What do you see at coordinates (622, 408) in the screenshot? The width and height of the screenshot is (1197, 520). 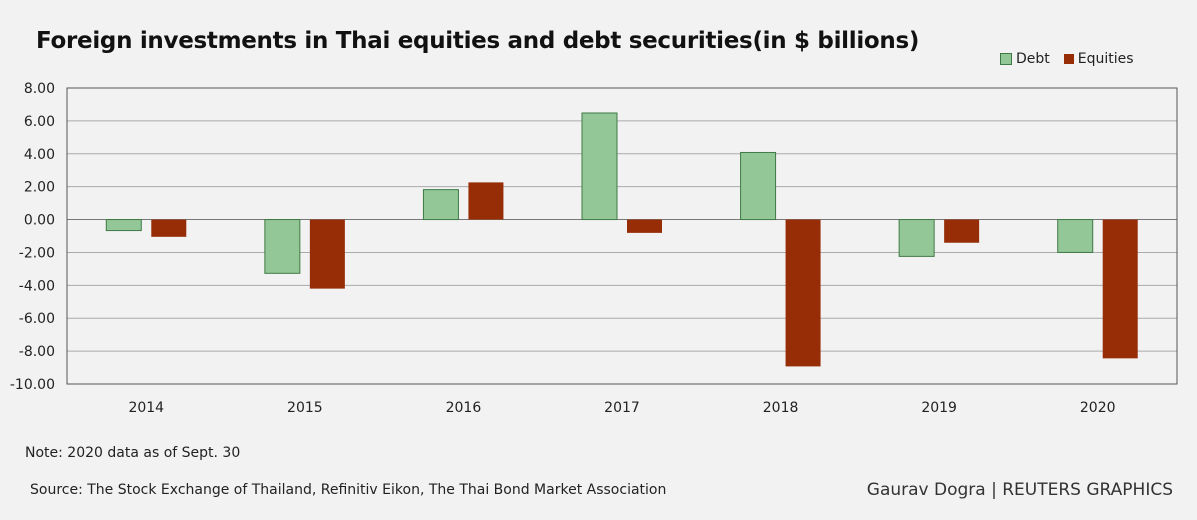 I see `x-tick-label: 2017` at bounding box center [622, 408].